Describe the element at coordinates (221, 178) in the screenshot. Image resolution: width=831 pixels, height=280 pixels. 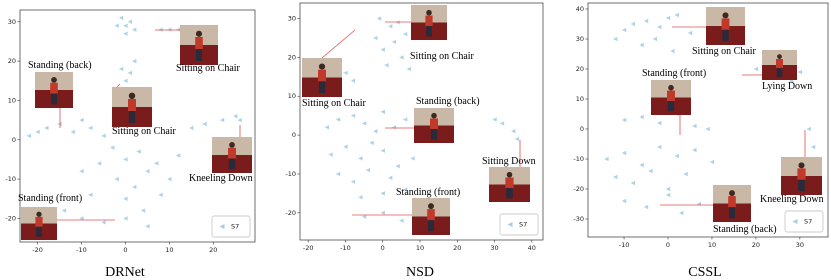
I see `annotation-label: Kneeling Down` at that location.